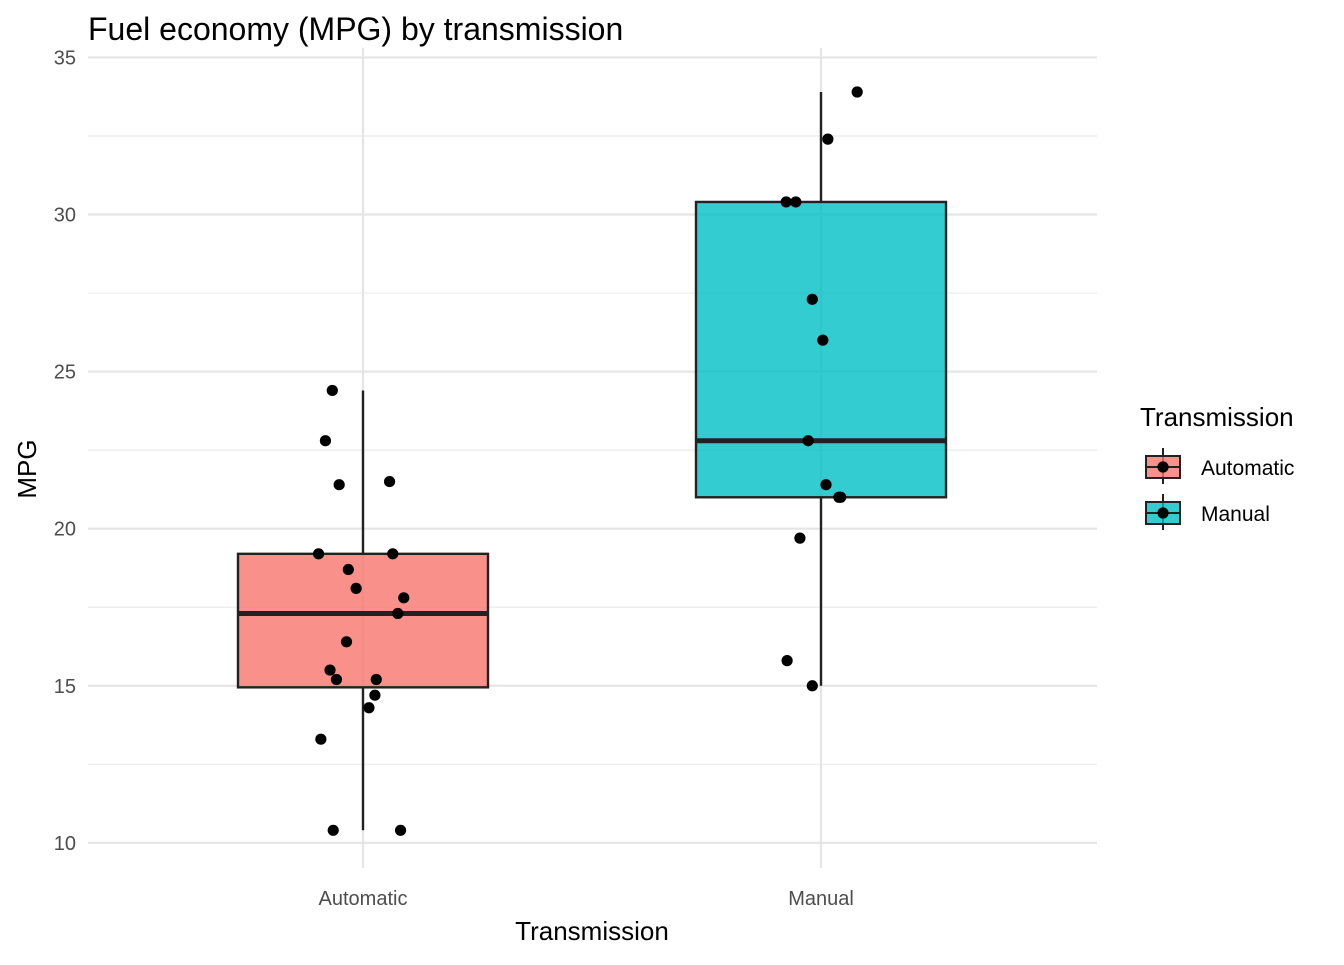 The height and width of the screenshot is (965, 1344). Describe the element at coordinates (1235, 514) in the screenshot. I see `legend-label: Manual` at that location.